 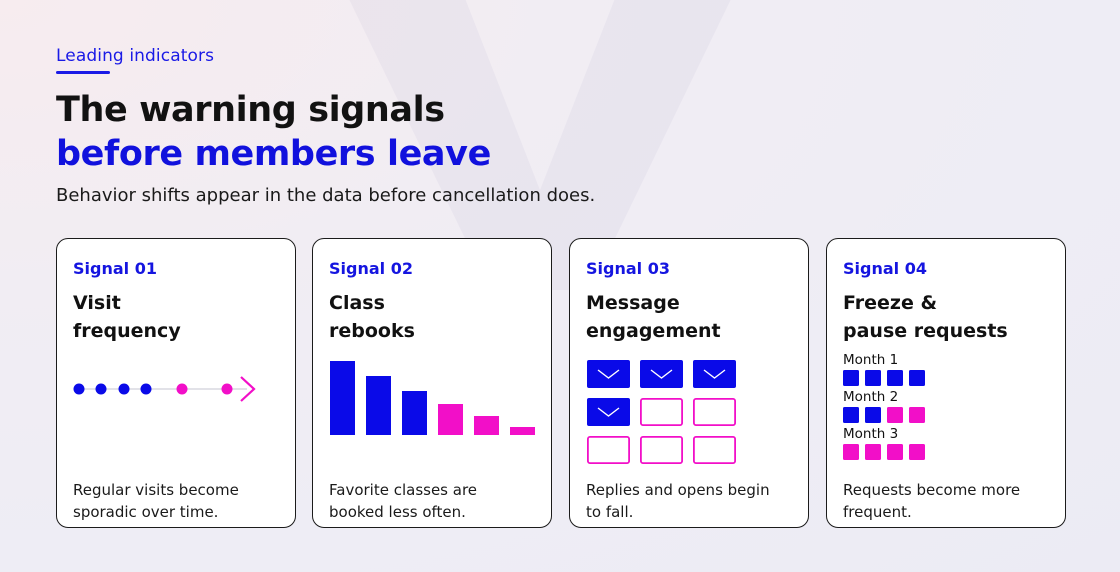 I want to click on page-title: The warning signals before members leave, so click(x=273, y=132).